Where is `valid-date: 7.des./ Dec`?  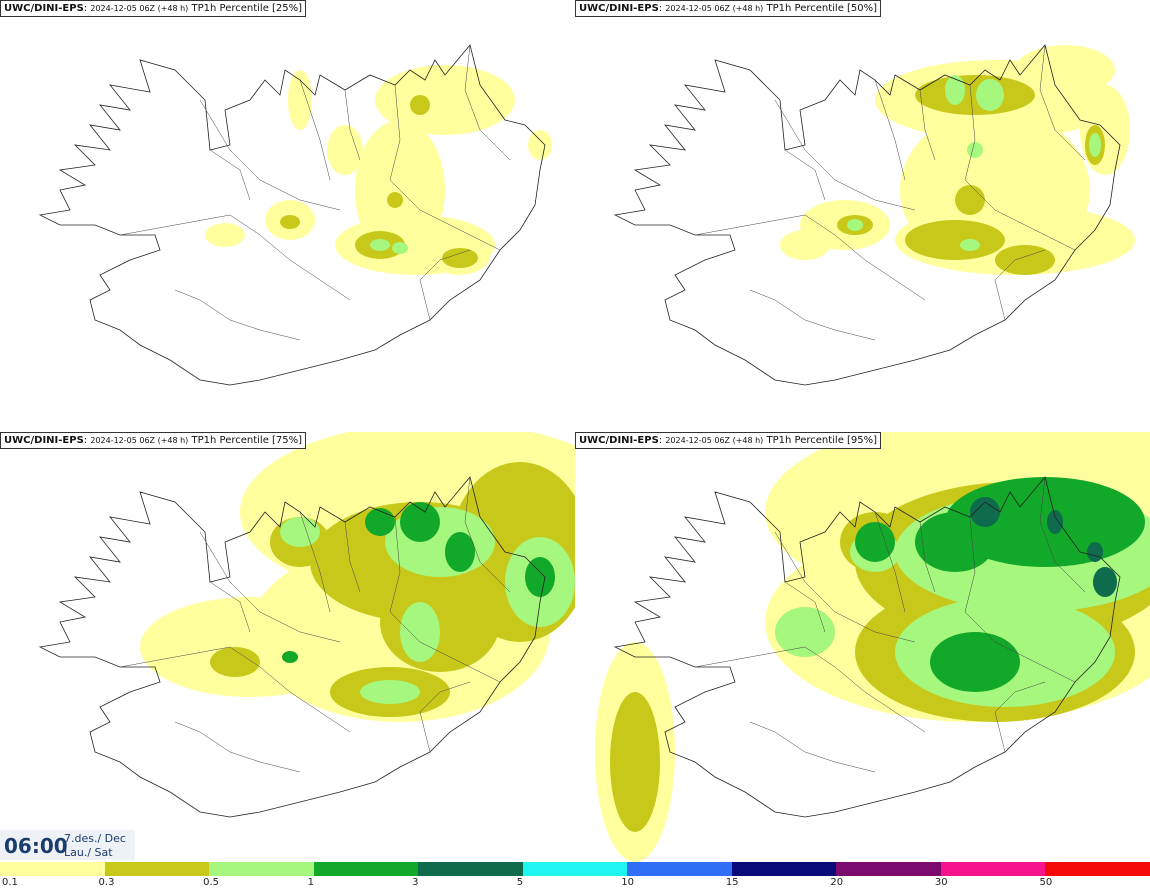
valid-date: 7.des./ Dec is located at coordinates (95, 838).